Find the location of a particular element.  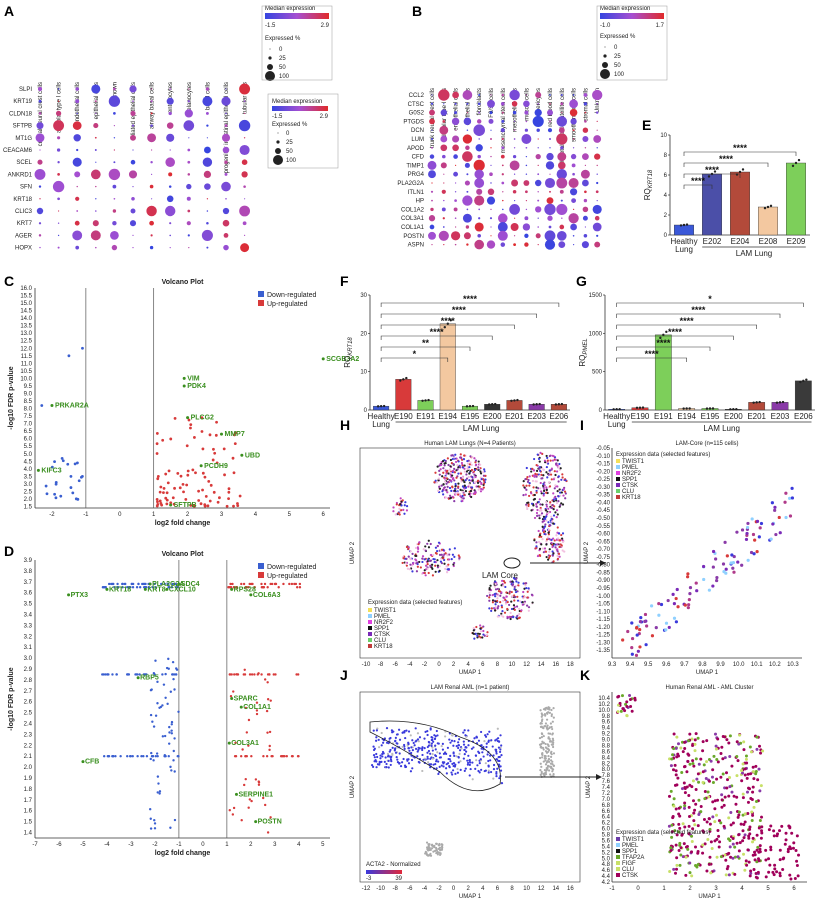

panel-letter-h: H is located at coordinates (345, 425).